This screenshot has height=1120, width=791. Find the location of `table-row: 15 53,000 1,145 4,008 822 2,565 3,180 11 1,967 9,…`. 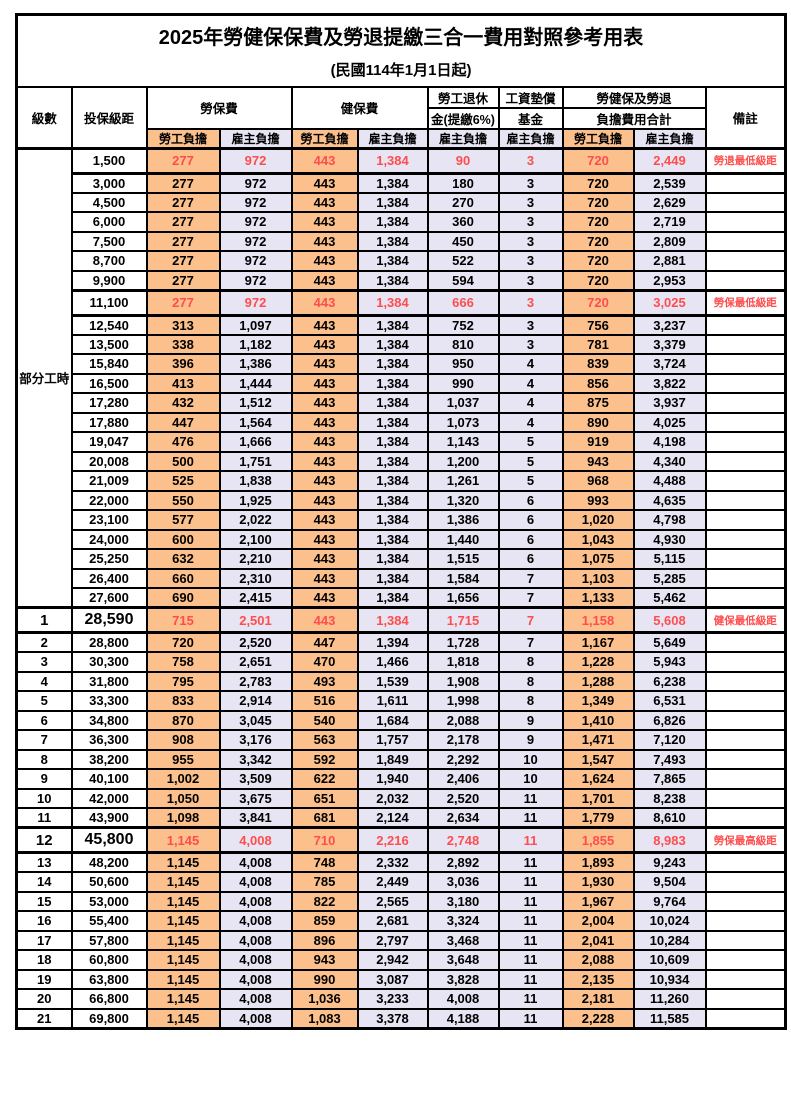

table-row: 15 53,000 1,145 4,008 822 2,565 3,180 11 1,967 9,… is located at coordinates (401, 901).